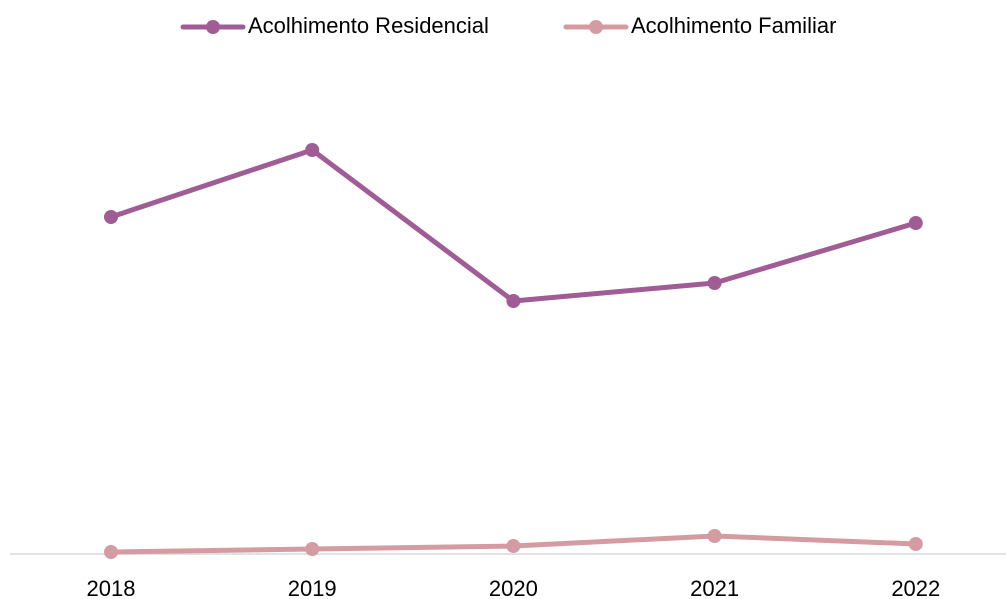 The image size is (1006, 599). What do you see at coordinates (915, 587) in the screenshot?
I see `x-tick-label: 2022` at bounding box center [915, 587].